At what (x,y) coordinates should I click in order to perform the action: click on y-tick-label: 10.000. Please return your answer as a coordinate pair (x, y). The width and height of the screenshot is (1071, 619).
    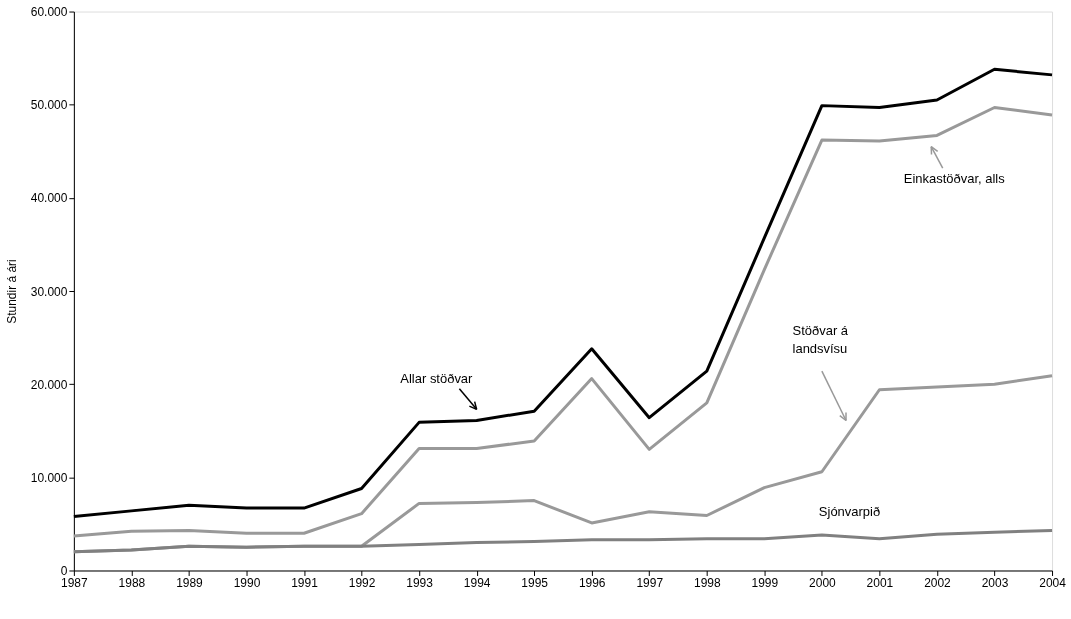
    Looking at the image, I should click on (49, 477).